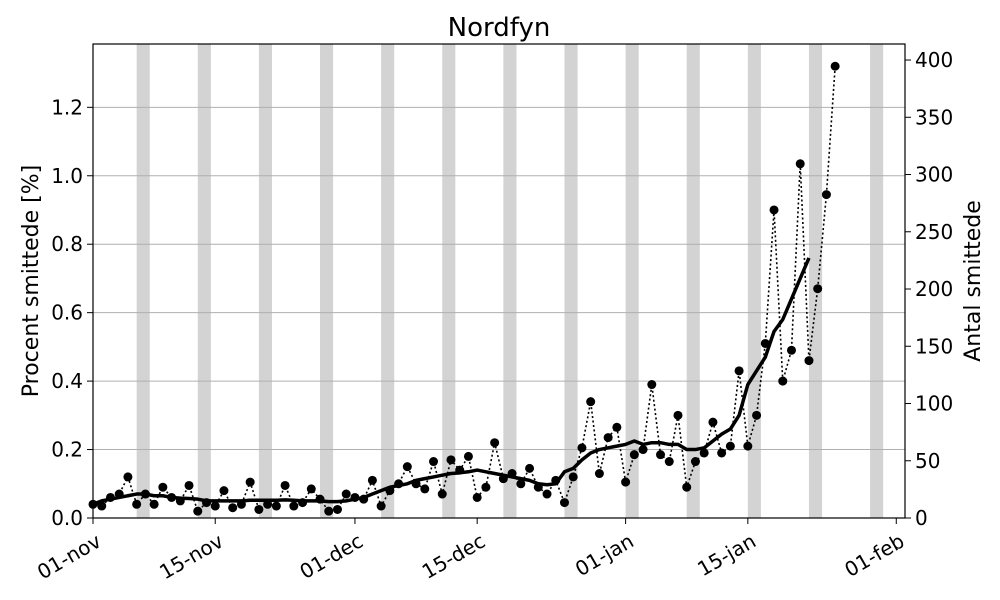 Image resolution: width=1000 pixels, height=600 pixels. Describe the element at coordinates (604, 555) in the screenshot. I see `x-tick-label: 01-jan` at that location.